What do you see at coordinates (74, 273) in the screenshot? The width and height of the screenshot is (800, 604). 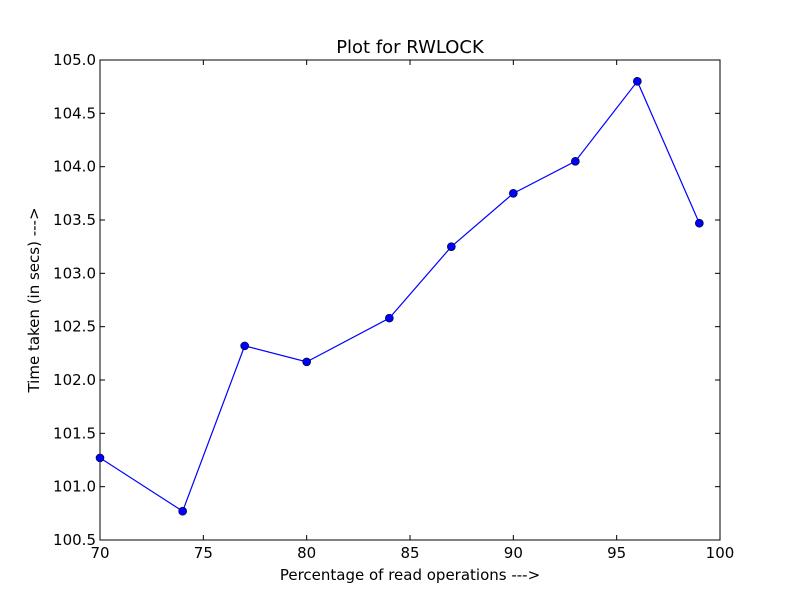 I see `y-tick-label: 103.0` at bounding box center [74, 273].